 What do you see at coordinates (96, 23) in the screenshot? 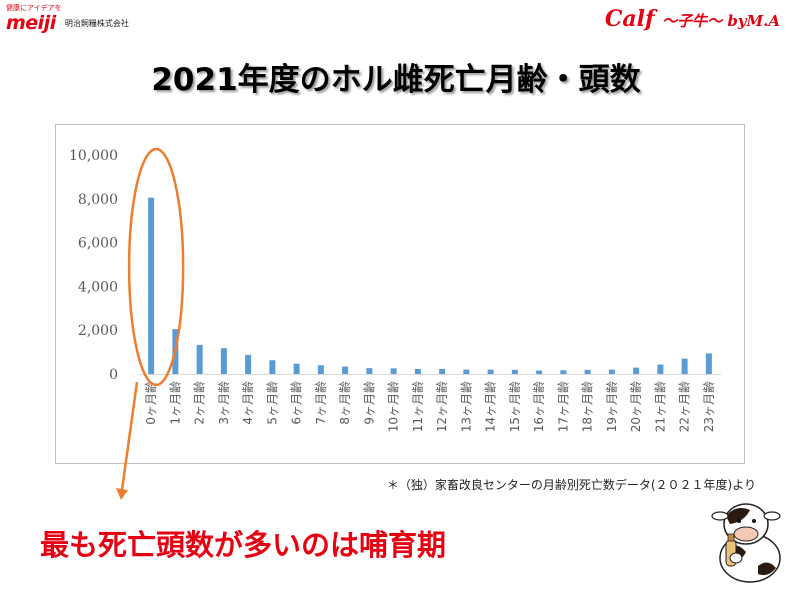
I see `brand-company-name: 明治飼糧株式会社` at bounding box center [96, 23].